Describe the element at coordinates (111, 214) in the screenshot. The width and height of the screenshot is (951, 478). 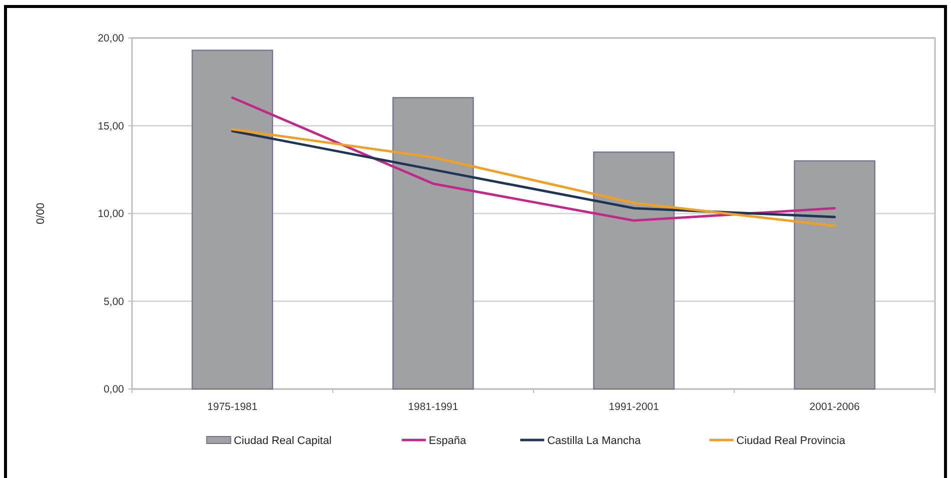
I see `y-tick-label: 10,00` at that location.